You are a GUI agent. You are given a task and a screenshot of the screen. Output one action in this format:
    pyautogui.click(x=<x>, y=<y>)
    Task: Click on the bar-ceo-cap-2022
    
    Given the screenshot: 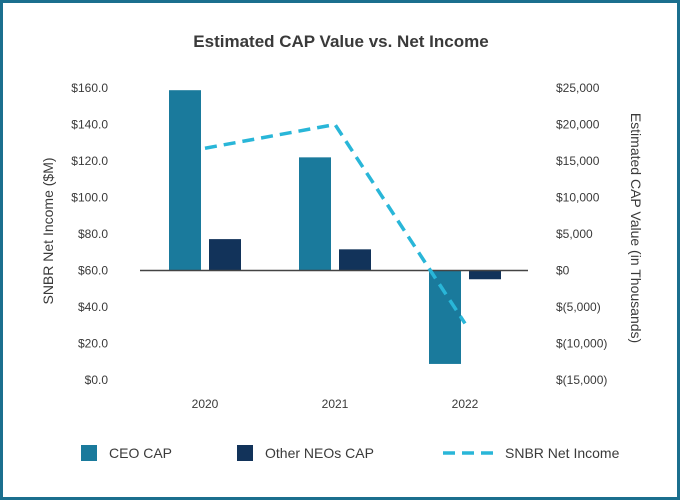 What is the action you would take?
    pyautogui.click(x=445, y=317)
    